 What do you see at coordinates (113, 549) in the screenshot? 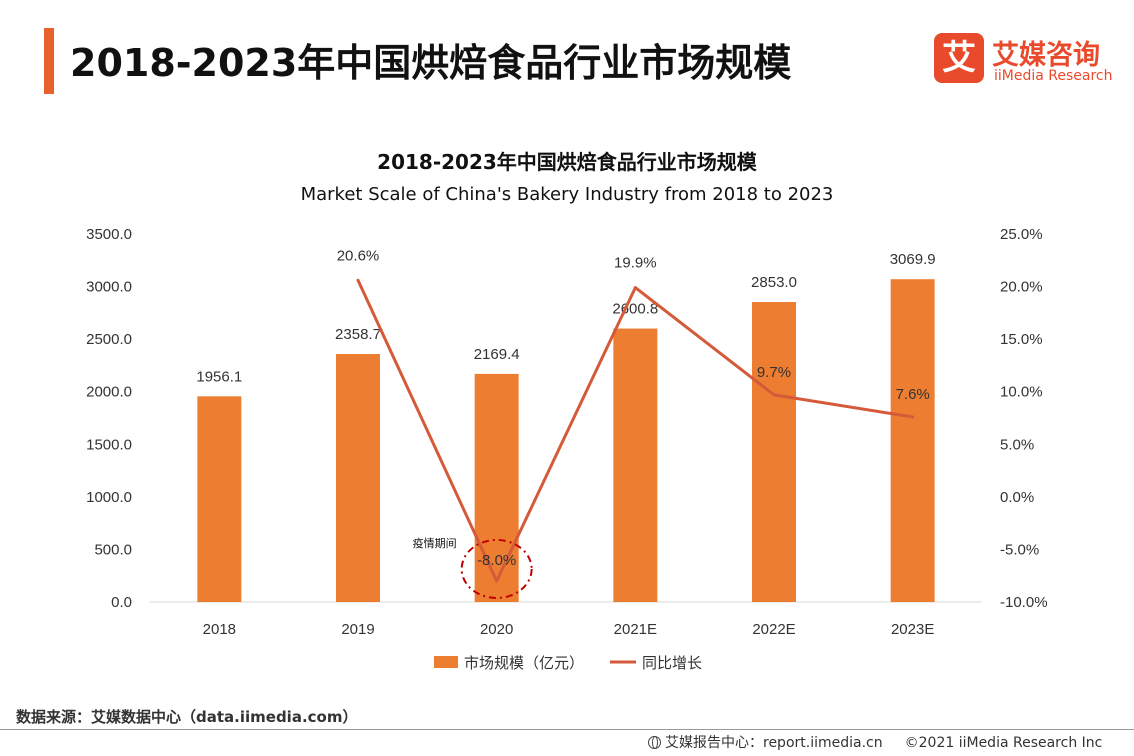
I see `y-left-tick-label: 500.0` at bounding box center [113, 549].